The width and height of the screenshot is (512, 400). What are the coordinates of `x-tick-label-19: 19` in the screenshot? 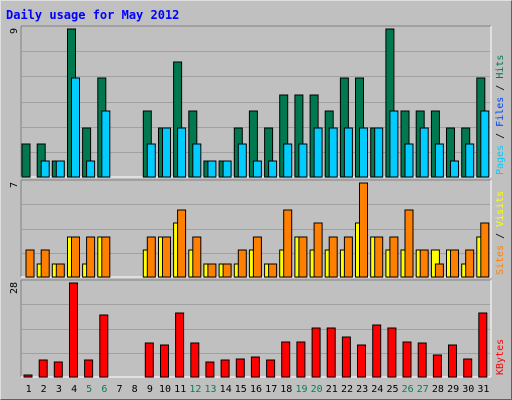 It's located at (301, 389).